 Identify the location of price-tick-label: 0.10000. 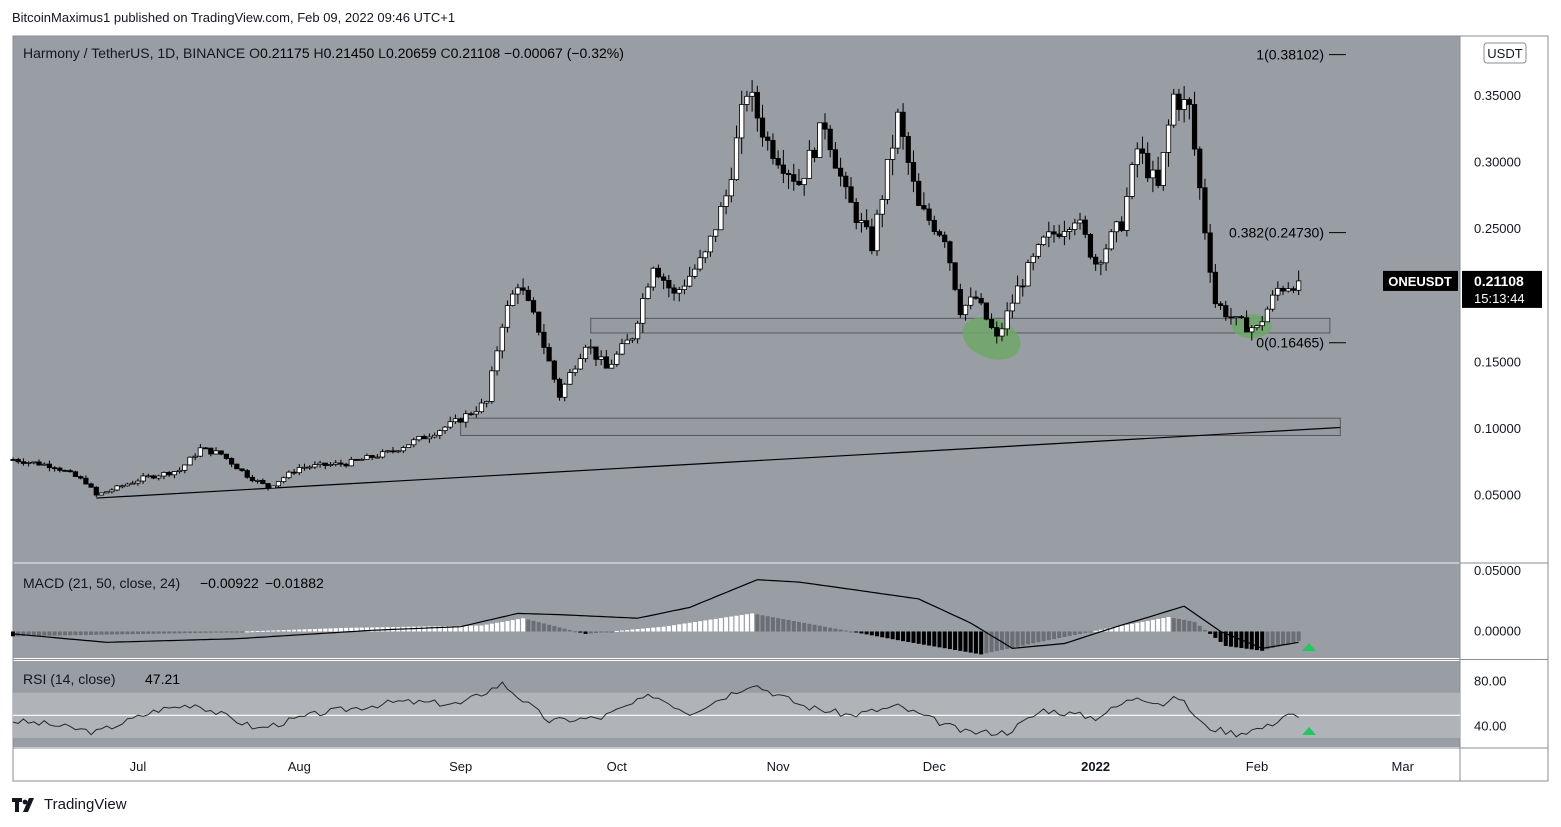
(1497, 428).